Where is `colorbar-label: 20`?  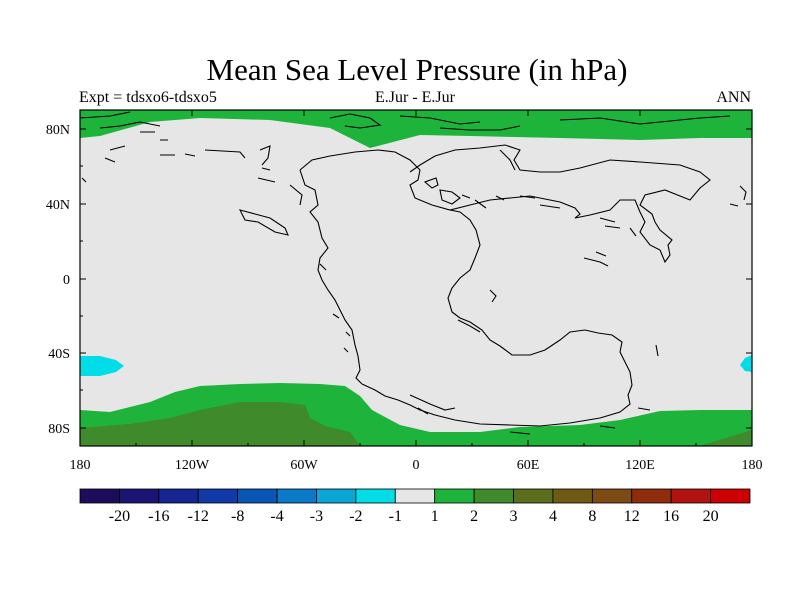
colorbar-label: 20 is located at coordinates (711, 516).